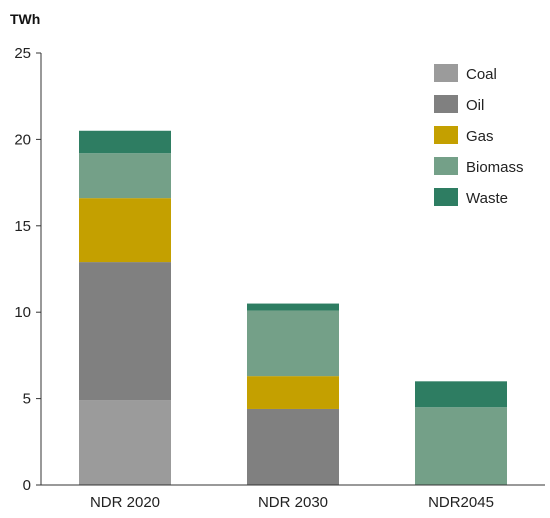 The image size is (550, 518). What do you see at coordinates (446, 135) in the screenshot?
I see `legend-swatch-gas` at bounding box center [446, 135].